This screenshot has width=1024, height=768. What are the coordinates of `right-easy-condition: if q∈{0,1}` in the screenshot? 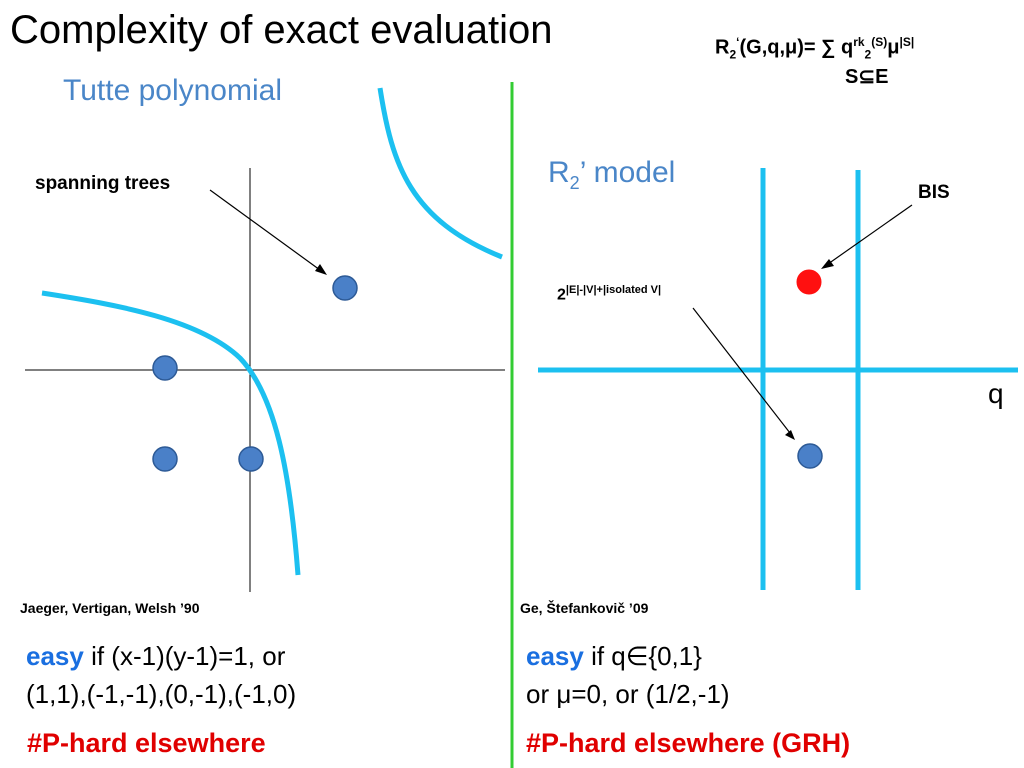 It's located at (642, 656).